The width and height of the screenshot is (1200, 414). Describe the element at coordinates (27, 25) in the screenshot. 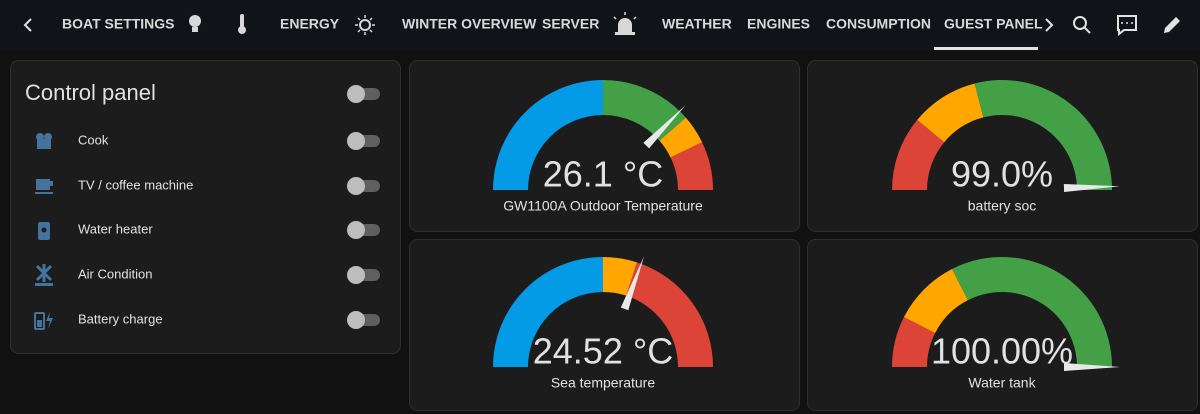

I see `scroll-left` at that location.